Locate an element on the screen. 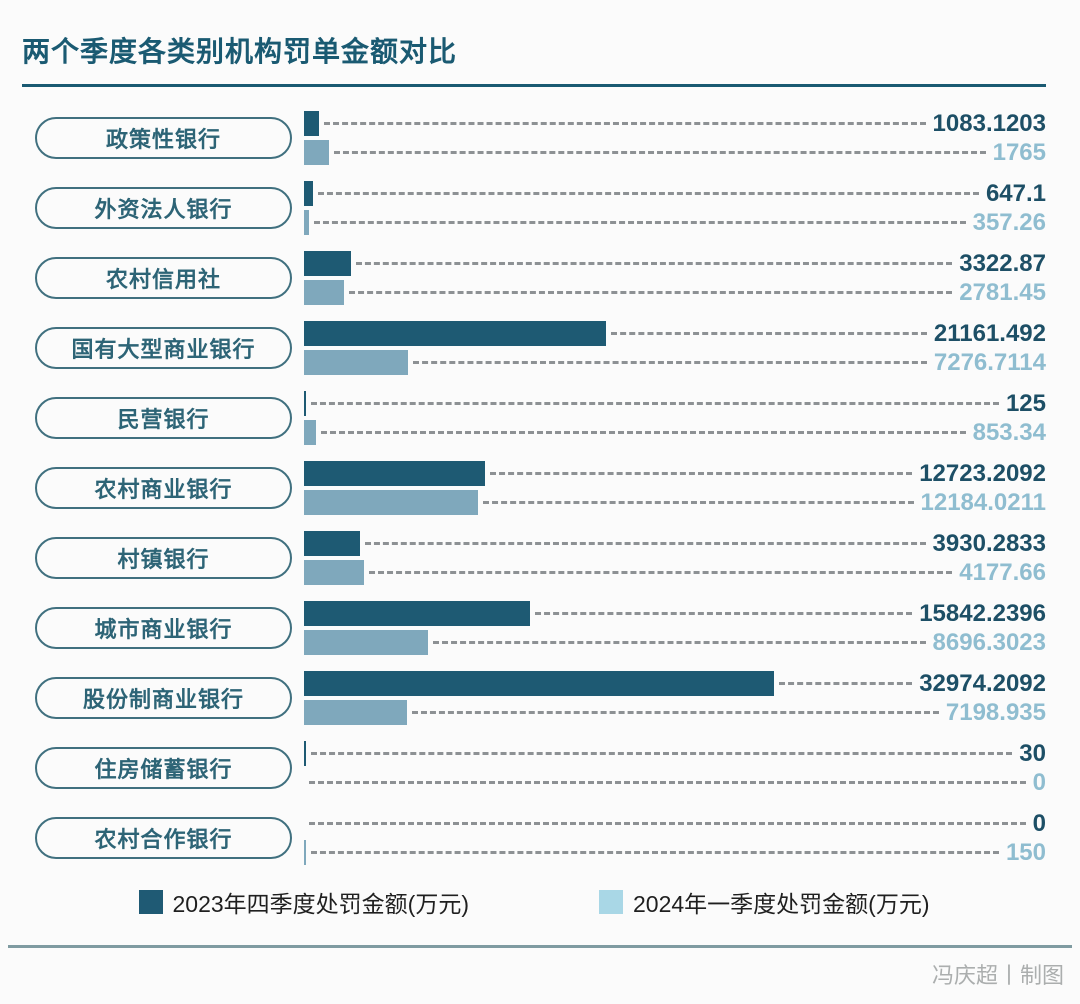 This screenshot has width=1080, height=1004. bar-line-2023-q4: 125 is located at coordinates (675, 403).